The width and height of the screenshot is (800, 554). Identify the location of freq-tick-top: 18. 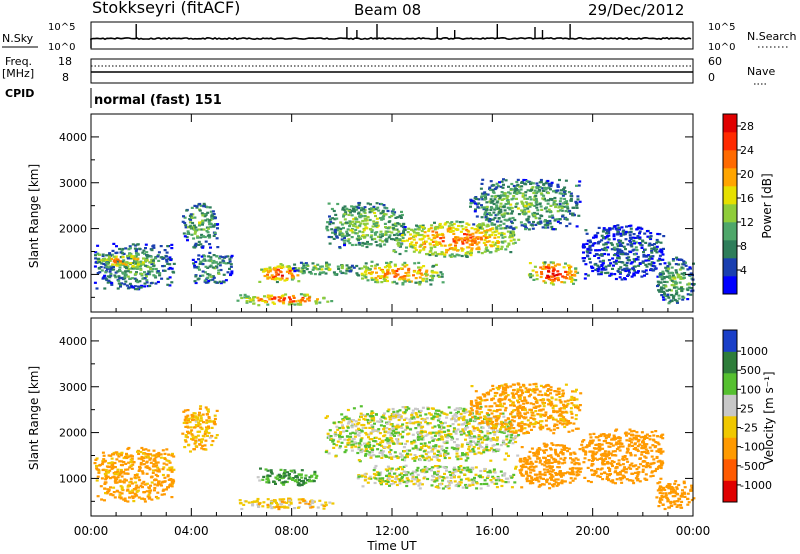
(65, 61).